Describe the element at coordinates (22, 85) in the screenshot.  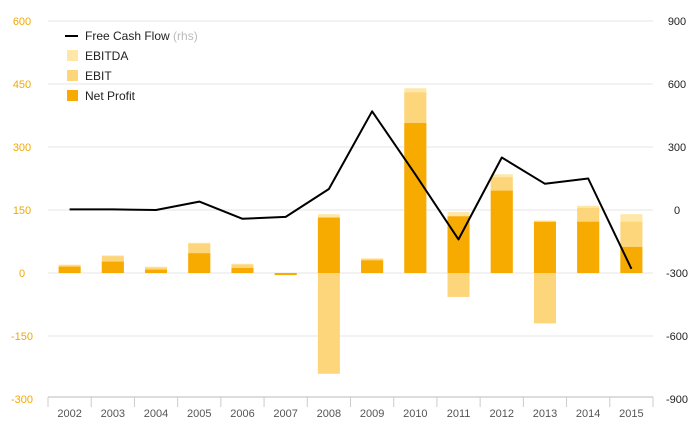
I see `left-axis-tick-label: 450` at that location.